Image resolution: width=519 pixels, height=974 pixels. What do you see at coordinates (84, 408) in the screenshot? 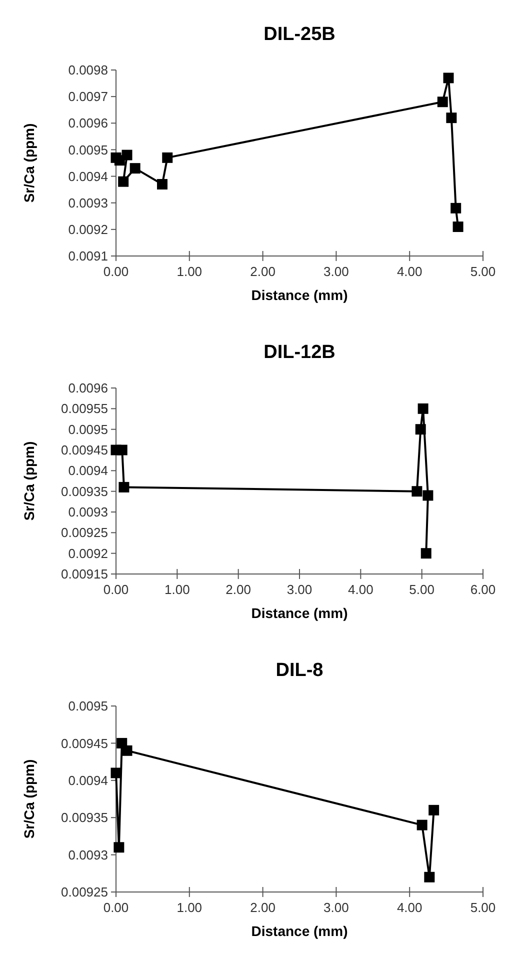
I see `y-tick-label: 0.00955` at bounding box center [84, 408].